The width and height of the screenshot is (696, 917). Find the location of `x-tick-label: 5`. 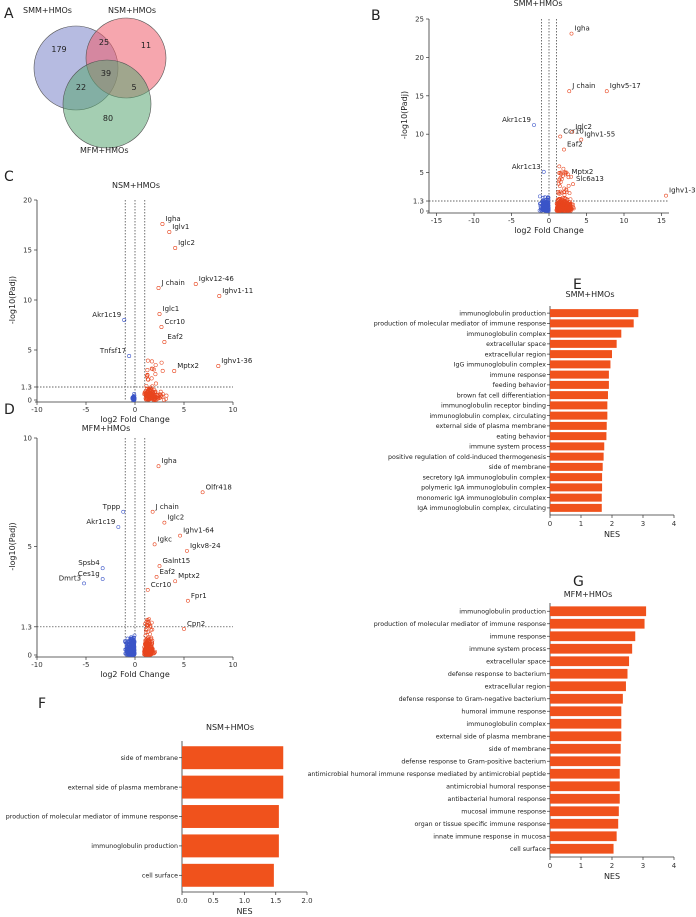

x-tick-label: 5 is located at coordinates (184, 665).